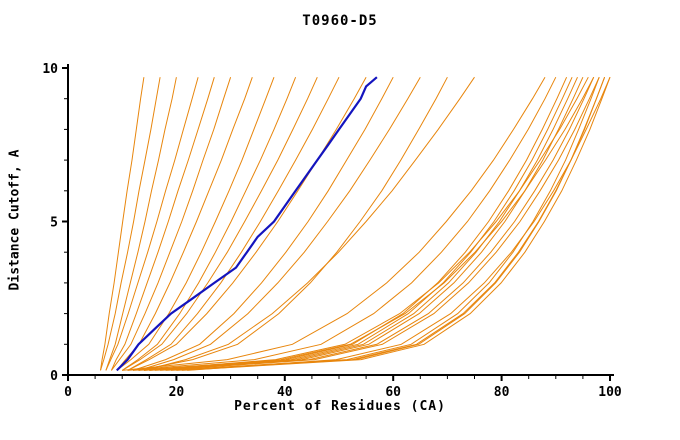 This screenshot has height=440, width=680. What do you see at coordinates (177, 392) in the screenshot?
I see `x-tick-label: 20` at bounding box center [177, 392].